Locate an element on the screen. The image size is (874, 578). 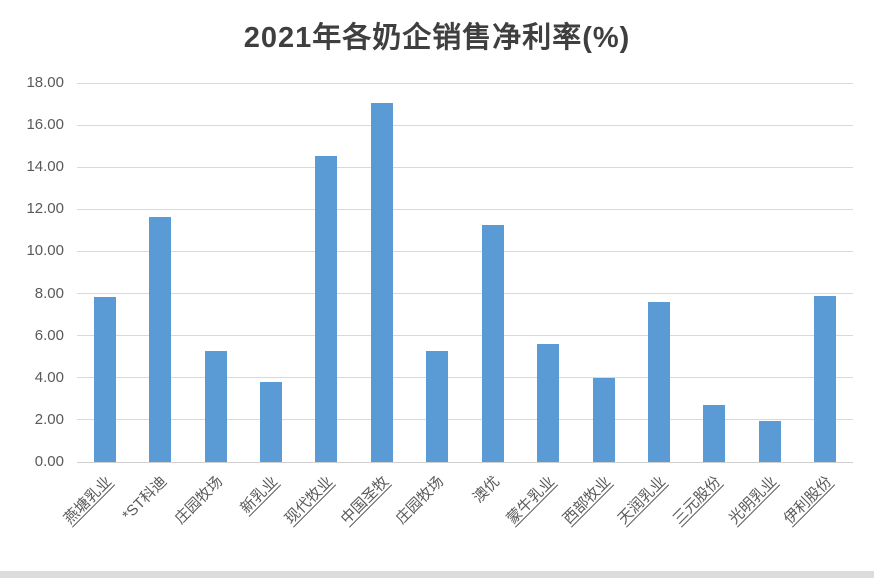
y-axis-tick-label: 14.00 is located at coordinates (45, 167).